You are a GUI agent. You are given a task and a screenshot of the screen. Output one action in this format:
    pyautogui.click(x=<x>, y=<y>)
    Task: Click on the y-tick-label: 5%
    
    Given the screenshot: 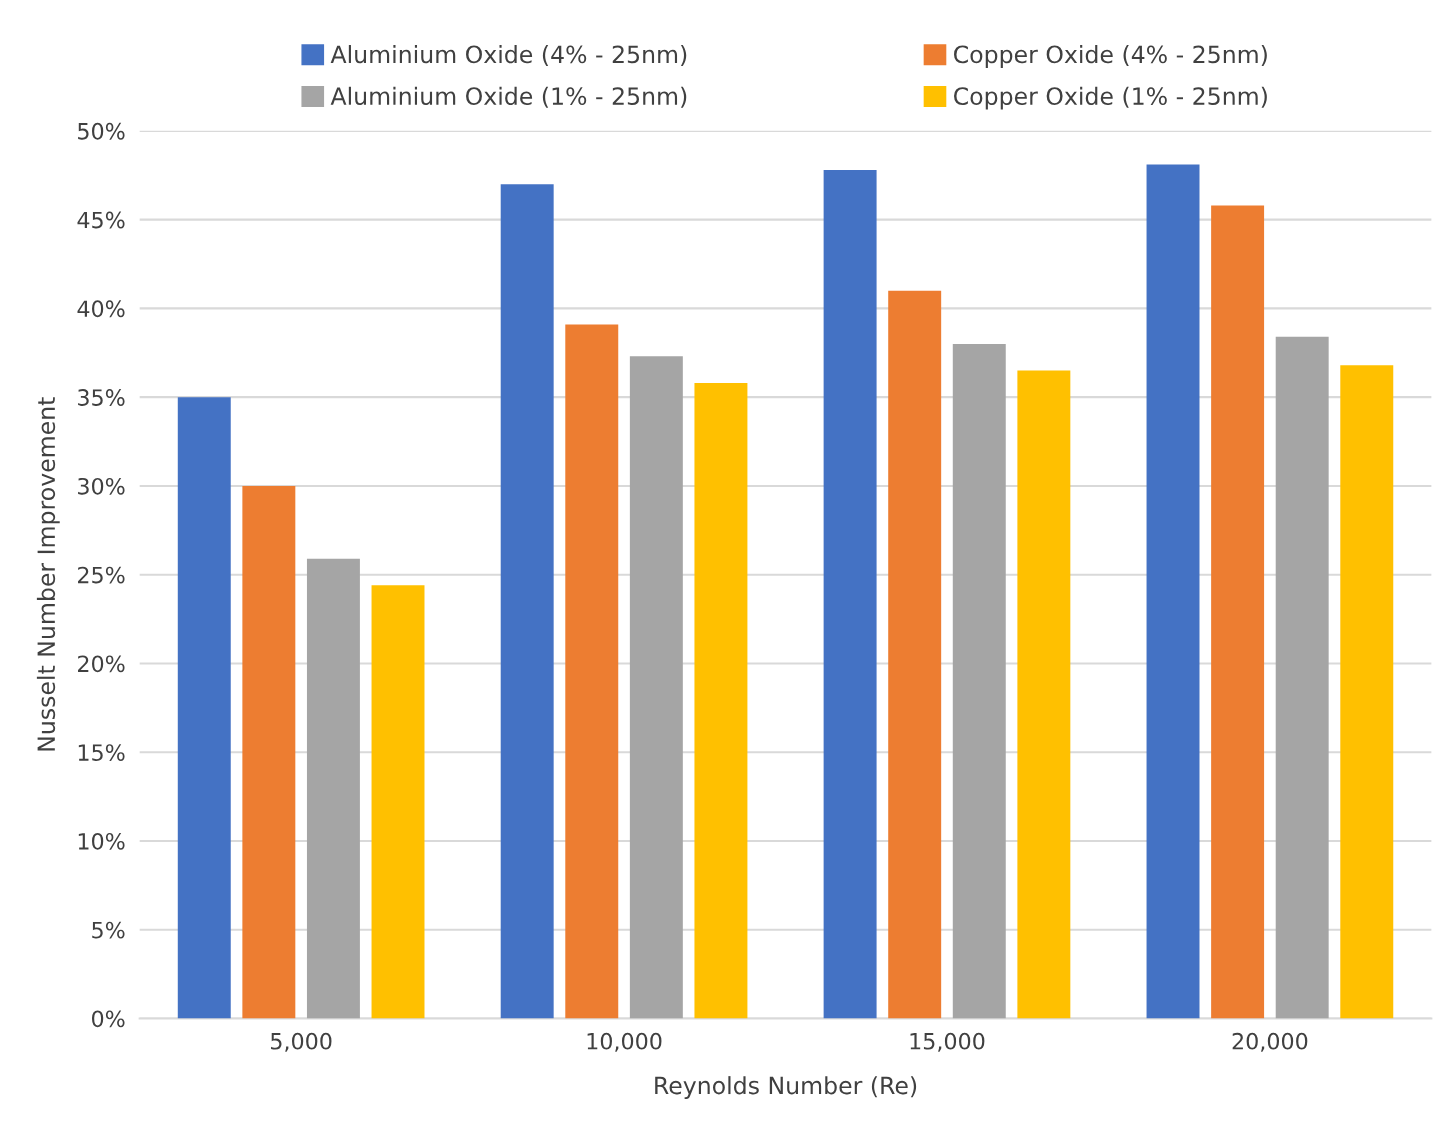 What is the action you would take?
    pyautogui.click(x=108, y=930)
    